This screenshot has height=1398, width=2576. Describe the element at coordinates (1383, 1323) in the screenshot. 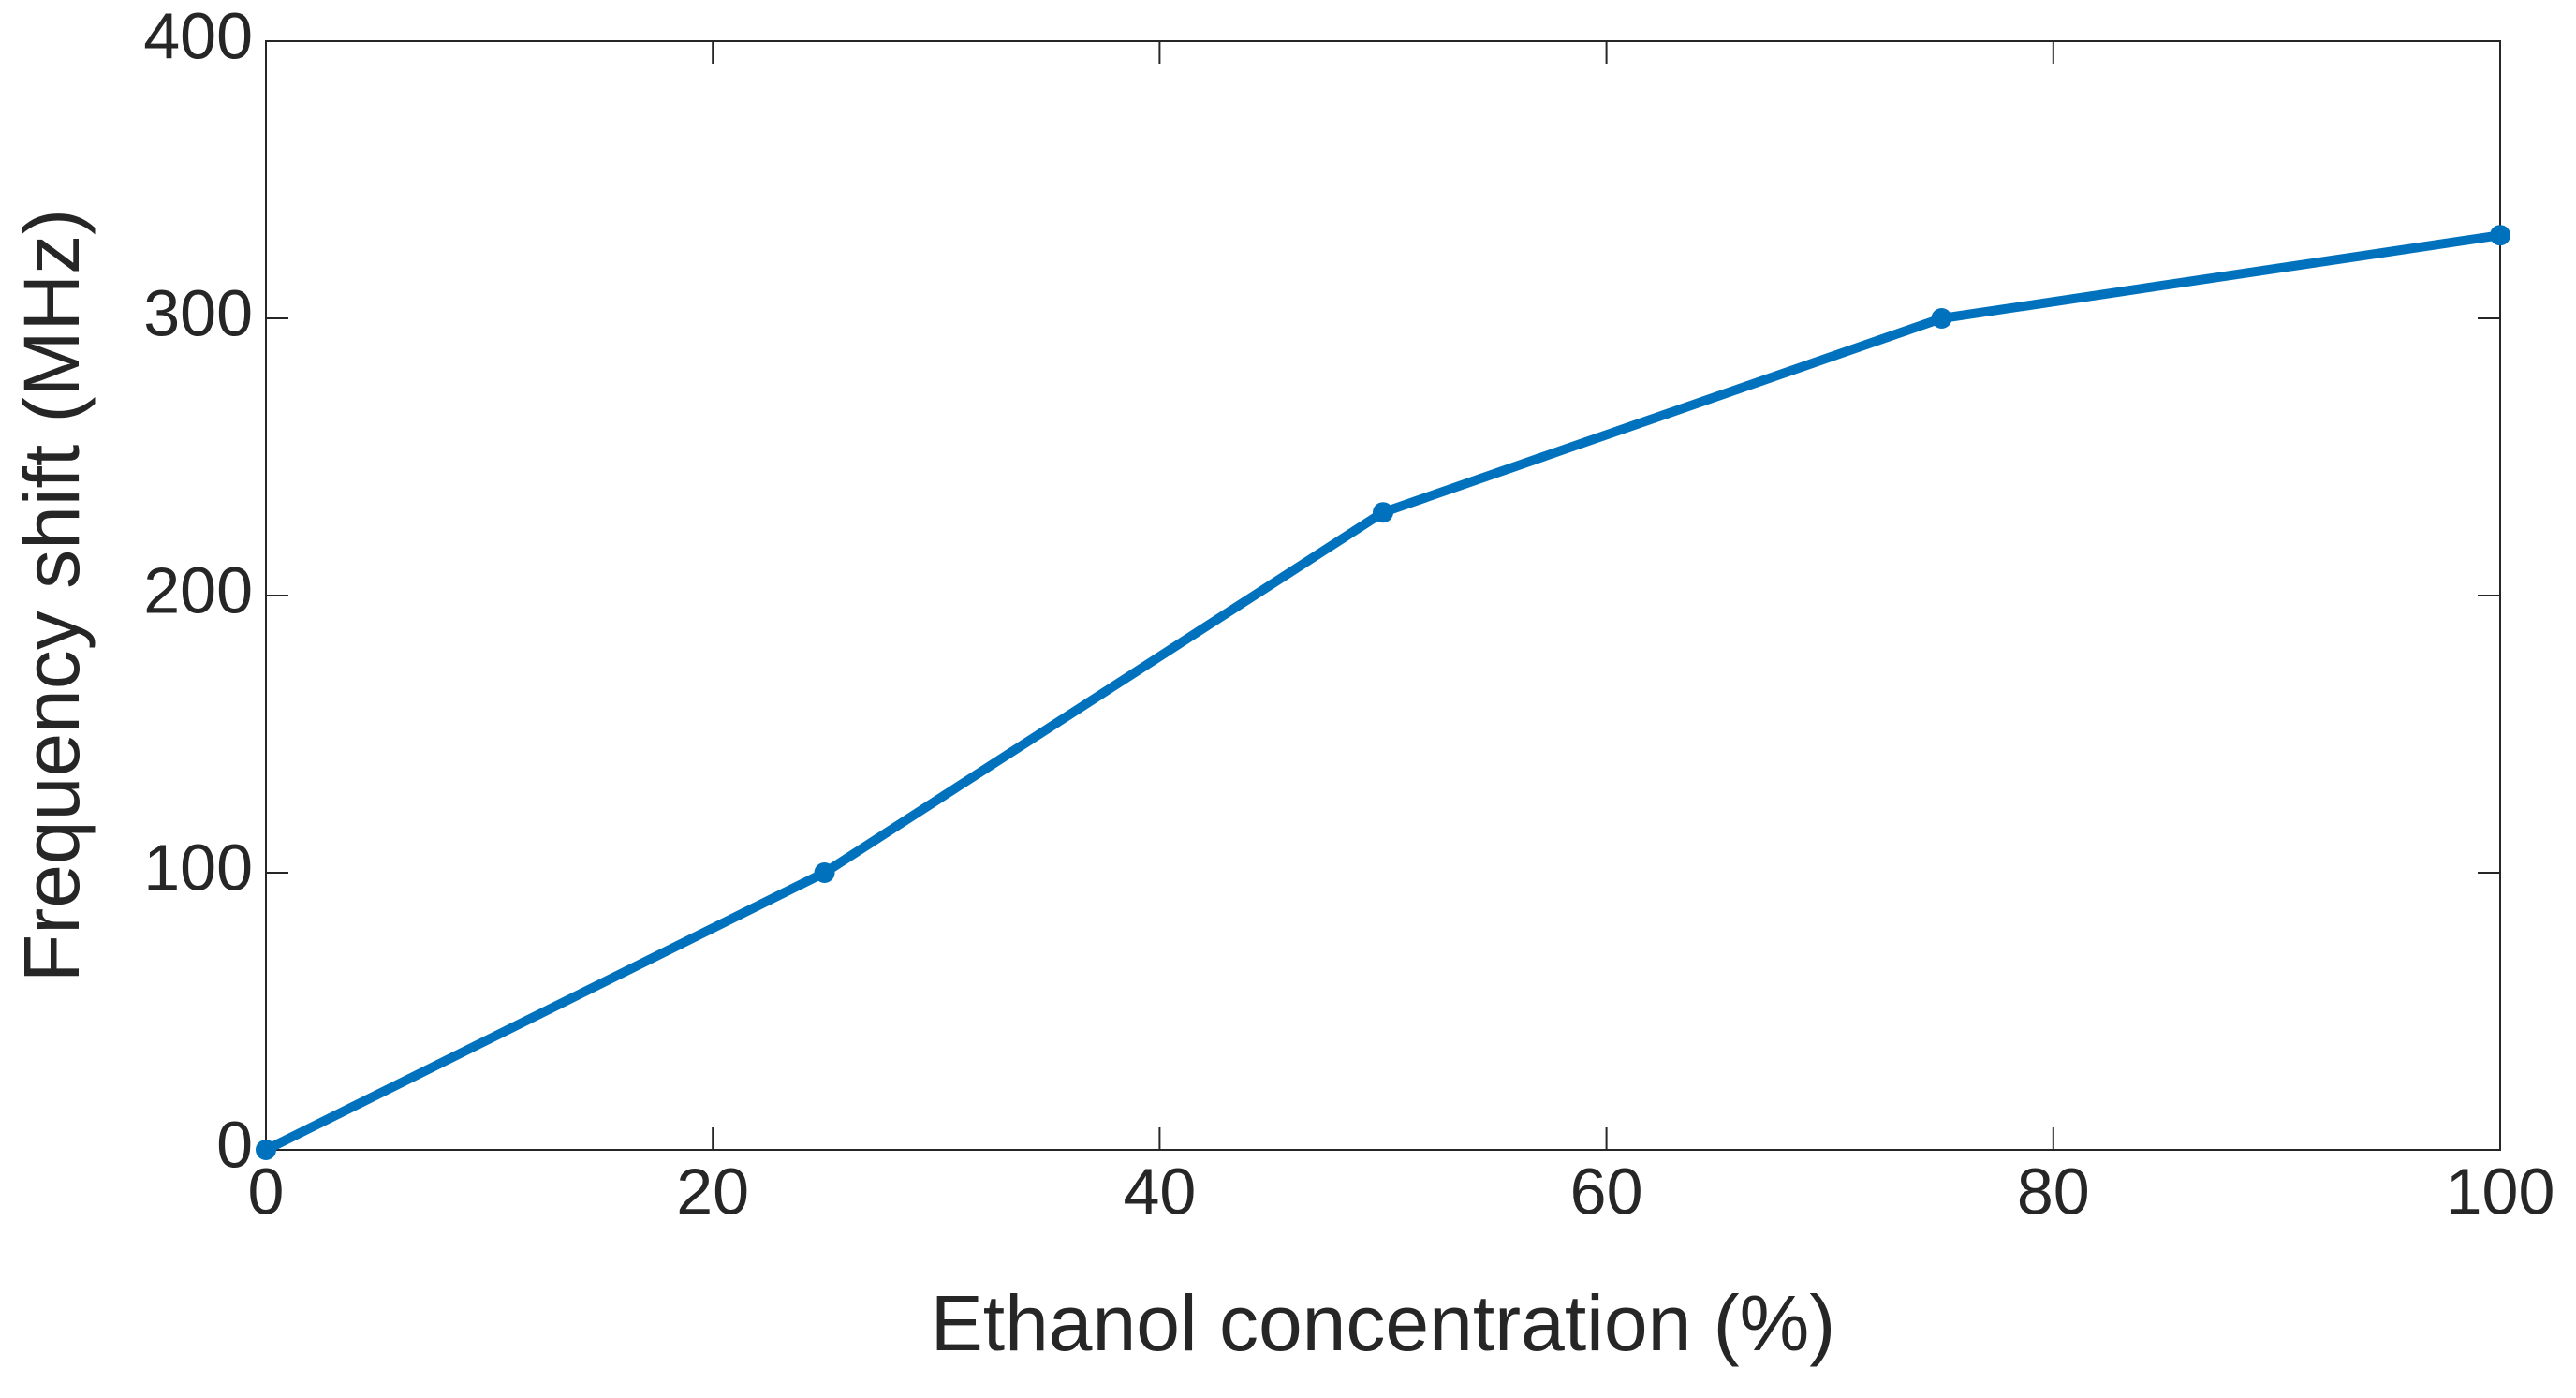

I see `x-axis-label: Ethanol concentration (%)` at that location.